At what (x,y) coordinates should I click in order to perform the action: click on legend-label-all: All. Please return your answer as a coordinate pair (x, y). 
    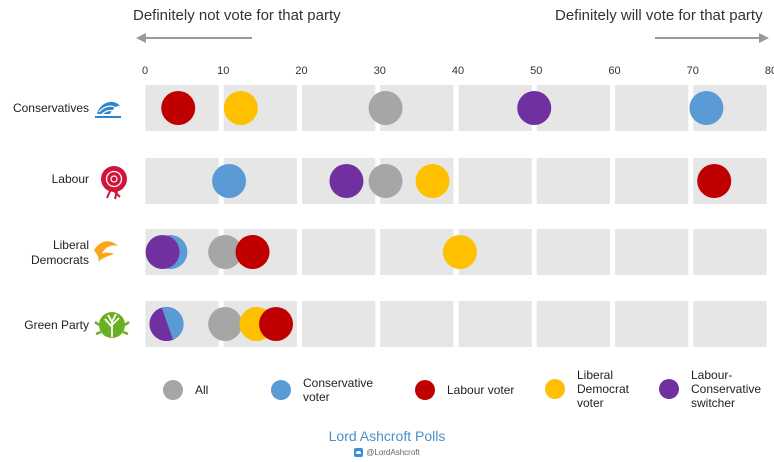
    Looking at the image, I should click on (201, 390).